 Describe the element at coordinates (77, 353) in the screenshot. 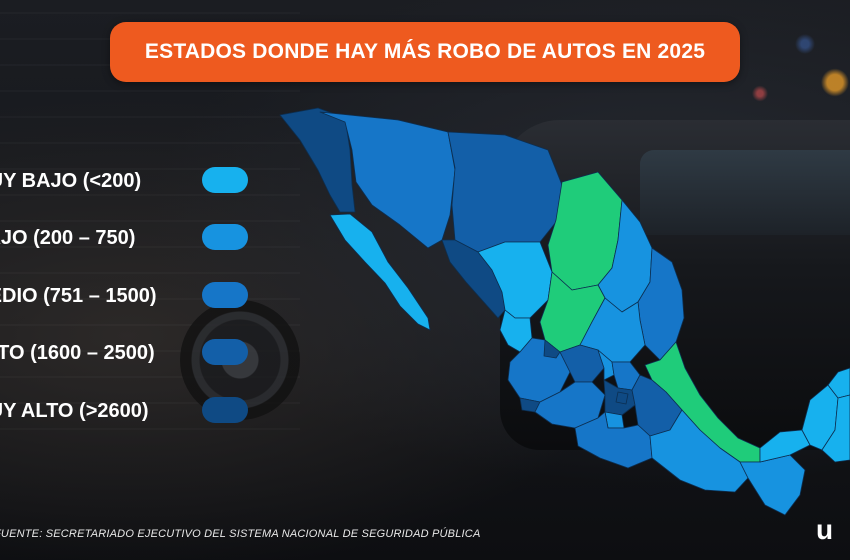

I see `legend-label: ALTO (1600 – 2500)` at that location.